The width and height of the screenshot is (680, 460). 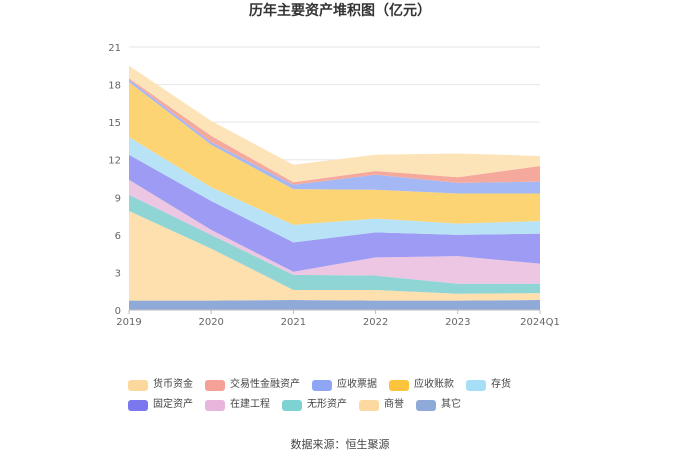 I want to click on y-tick-label: 3, so click(x=118, y=273).